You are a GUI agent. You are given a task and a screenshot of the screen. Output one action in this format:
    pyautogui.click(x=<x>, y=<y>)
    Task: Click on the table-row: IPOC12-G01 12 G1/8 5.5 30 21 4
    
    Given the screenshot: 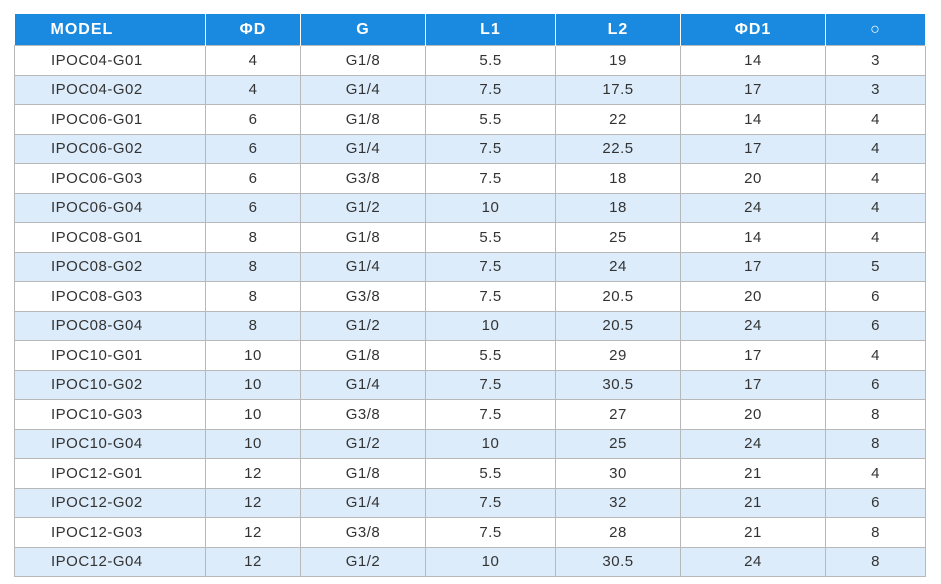 What is the action you would take?
    pyautogui.click(x=470, y=473)
    